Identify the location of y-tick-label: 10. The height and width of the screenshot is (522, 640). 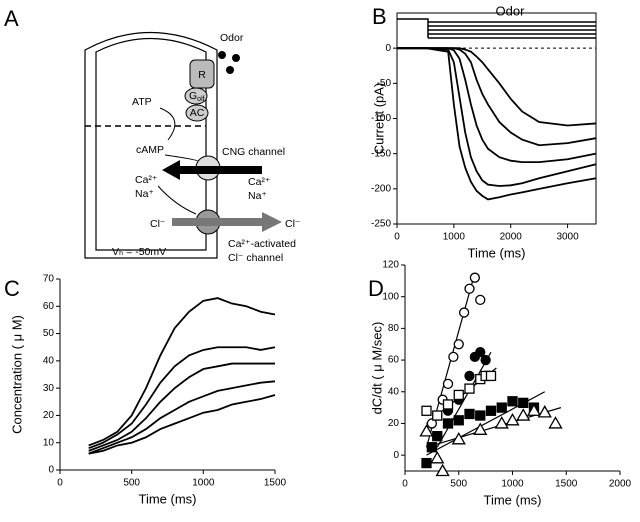
(49, 442).